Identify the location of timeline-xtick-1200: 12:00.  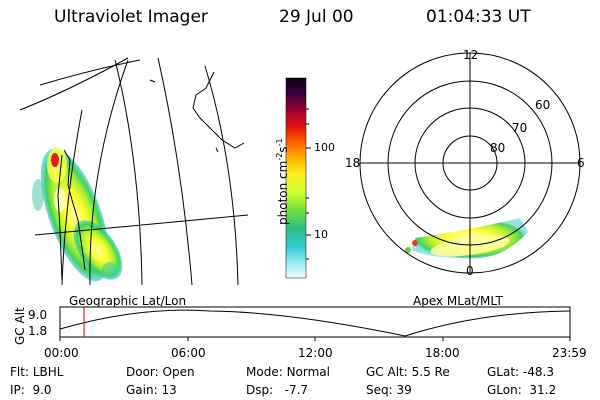
(315, 353).